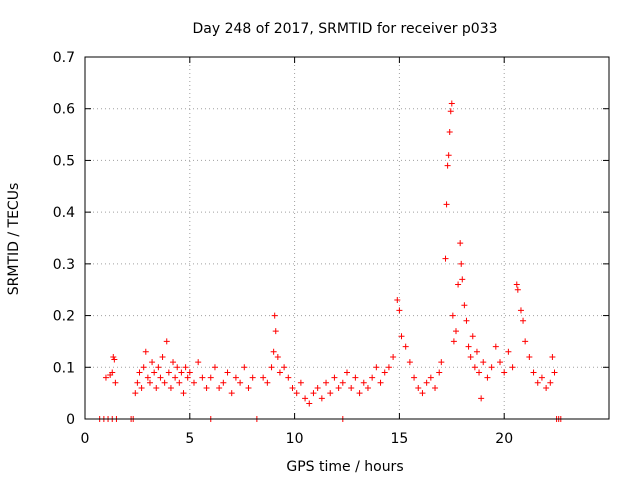  Describe the element at coordinates (64, 110) in the screenshot. I see `y-tick-label: 0.6` at that location.